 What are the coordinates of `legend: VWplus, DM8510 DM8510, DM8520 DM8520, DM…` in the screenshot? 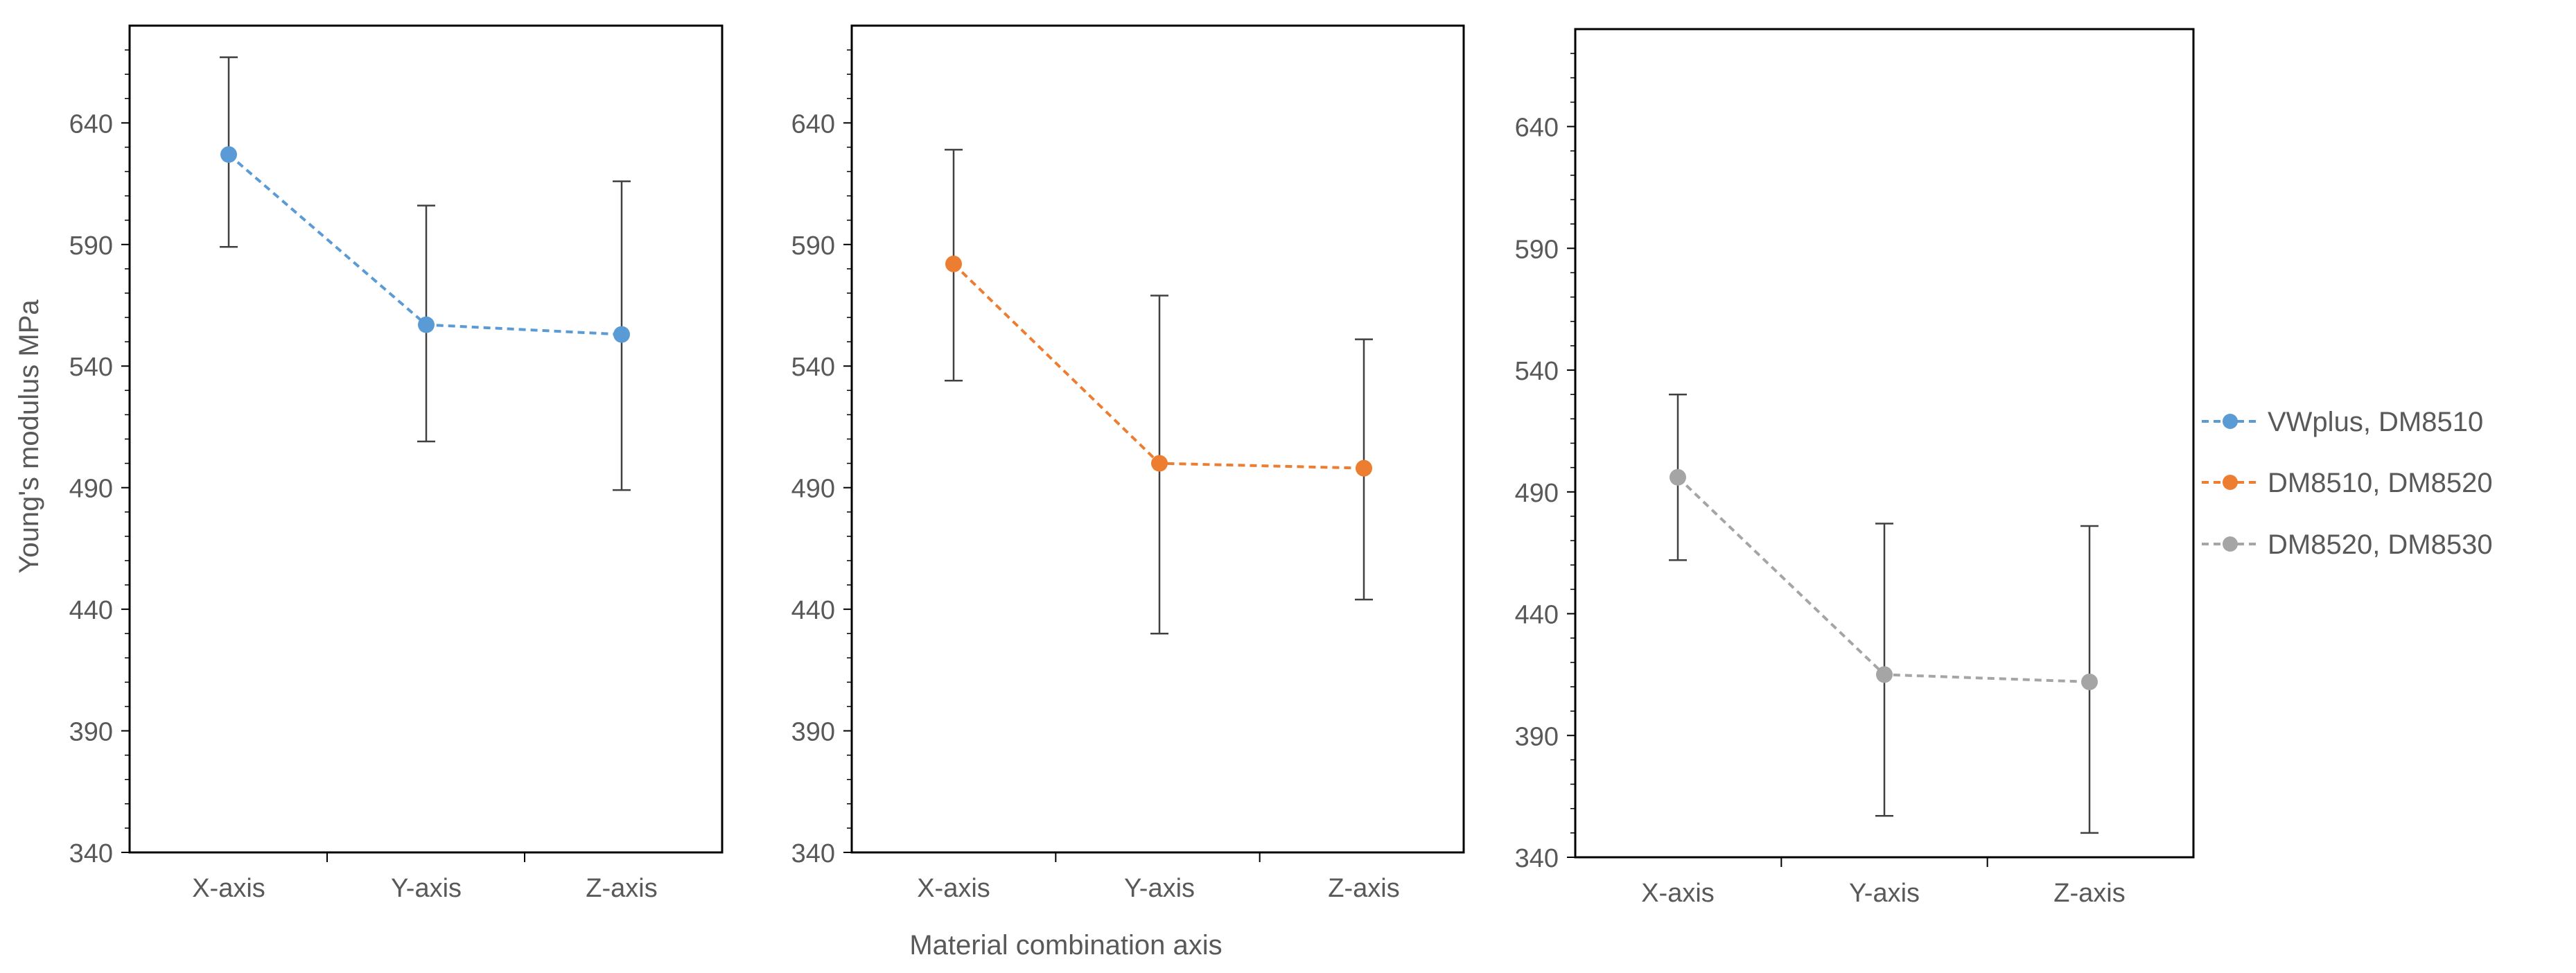 It's located at (2347, 484).